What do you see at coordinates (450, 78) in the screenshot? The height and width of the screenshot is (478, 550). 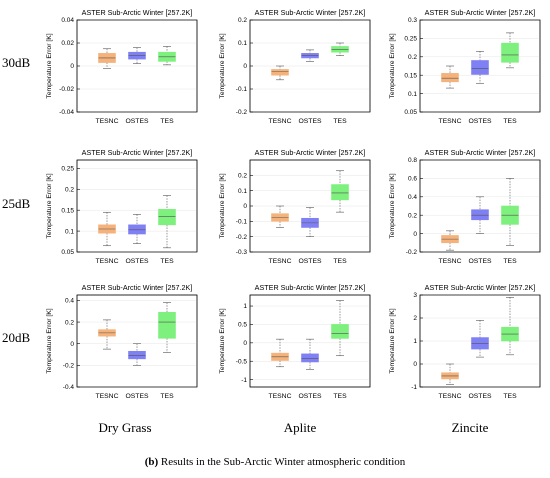 I see `box-tesnc` at bounding box center [450, 78].